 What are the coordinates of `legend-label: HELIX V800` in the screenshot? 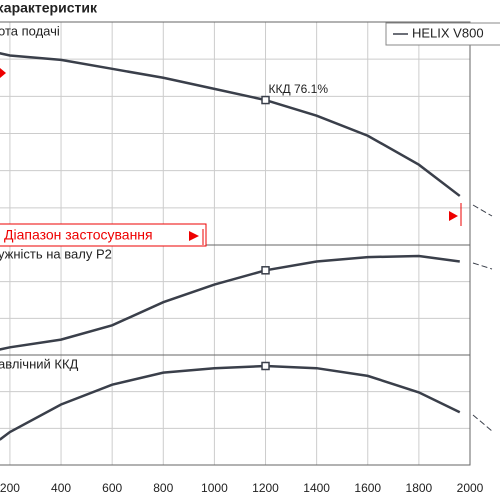 It's located at (448, 32).